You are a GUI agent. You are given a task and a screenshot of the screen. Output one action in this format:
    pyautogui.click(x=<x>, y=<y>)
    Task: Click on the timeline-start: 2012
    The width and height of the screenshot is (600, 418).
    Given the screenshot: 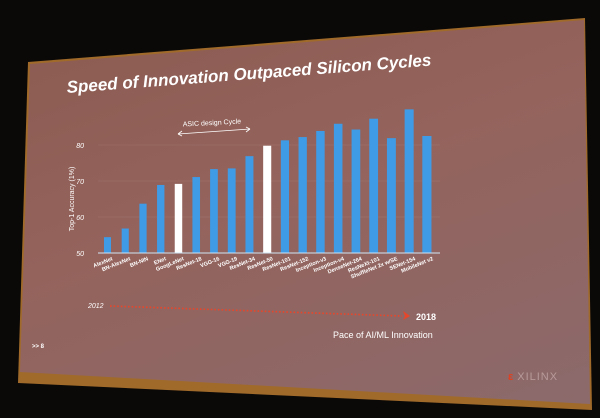 What is the action you would take?
    pyautogui.click(x=95, y=306)
    